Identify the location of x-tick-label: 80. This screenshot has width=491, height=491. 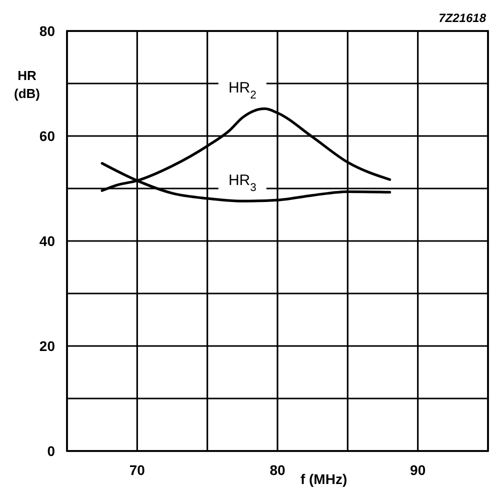
(278, 470).